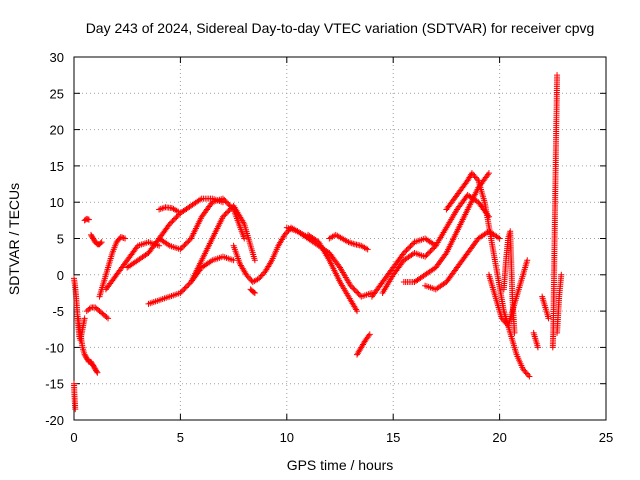  I want to click on series-arc-r, so click(348, 242).